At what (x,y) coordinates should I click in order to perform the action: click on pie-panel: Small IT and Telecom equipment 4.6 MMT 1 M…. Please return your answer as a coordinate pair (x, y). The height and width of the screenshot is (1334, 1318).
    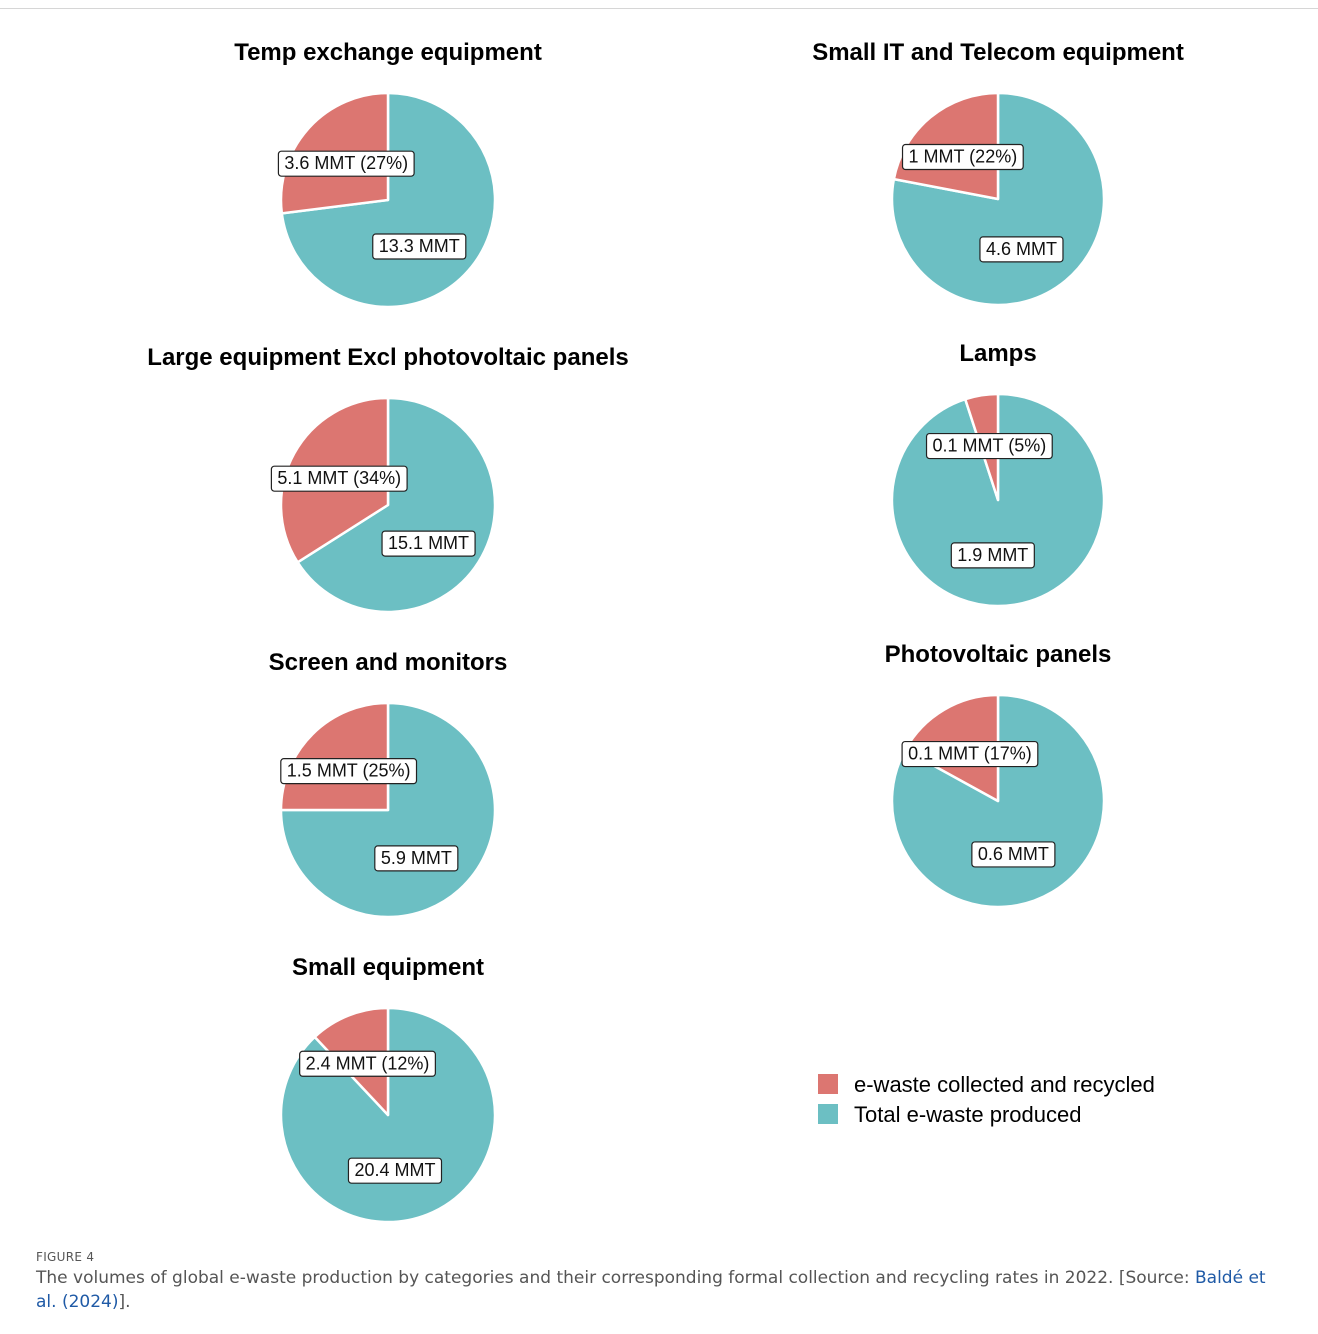
    Looking at the image, I should click on (998, 173).